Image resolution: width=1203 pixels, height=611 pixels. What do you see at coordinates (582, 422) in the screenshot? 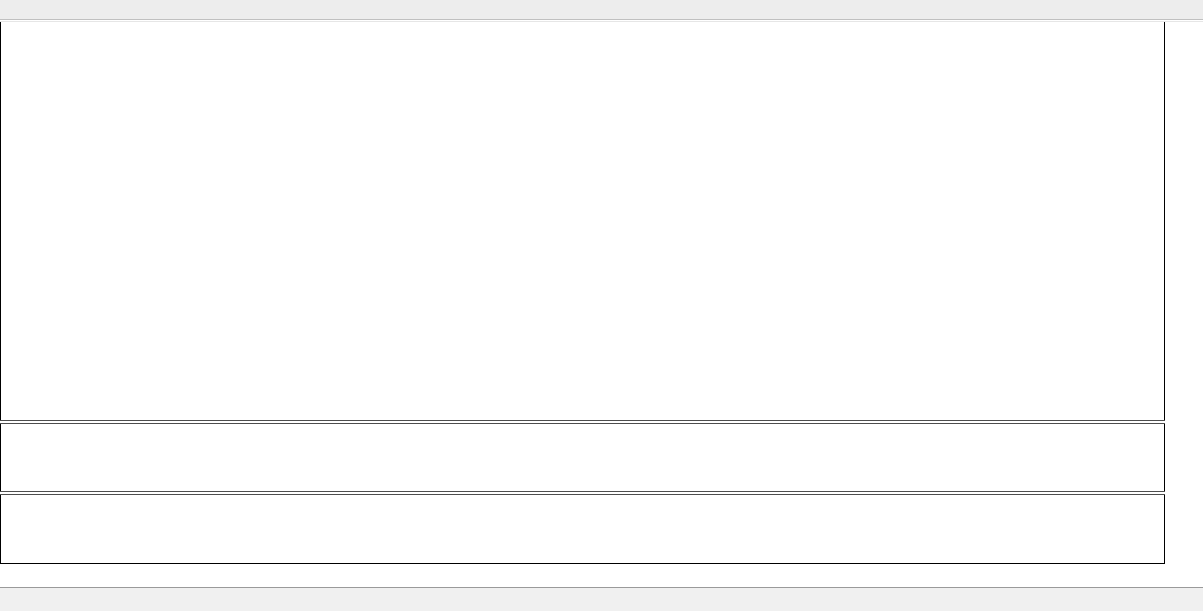
I see `pane-separator-macd` at bounding box center [582, 422].